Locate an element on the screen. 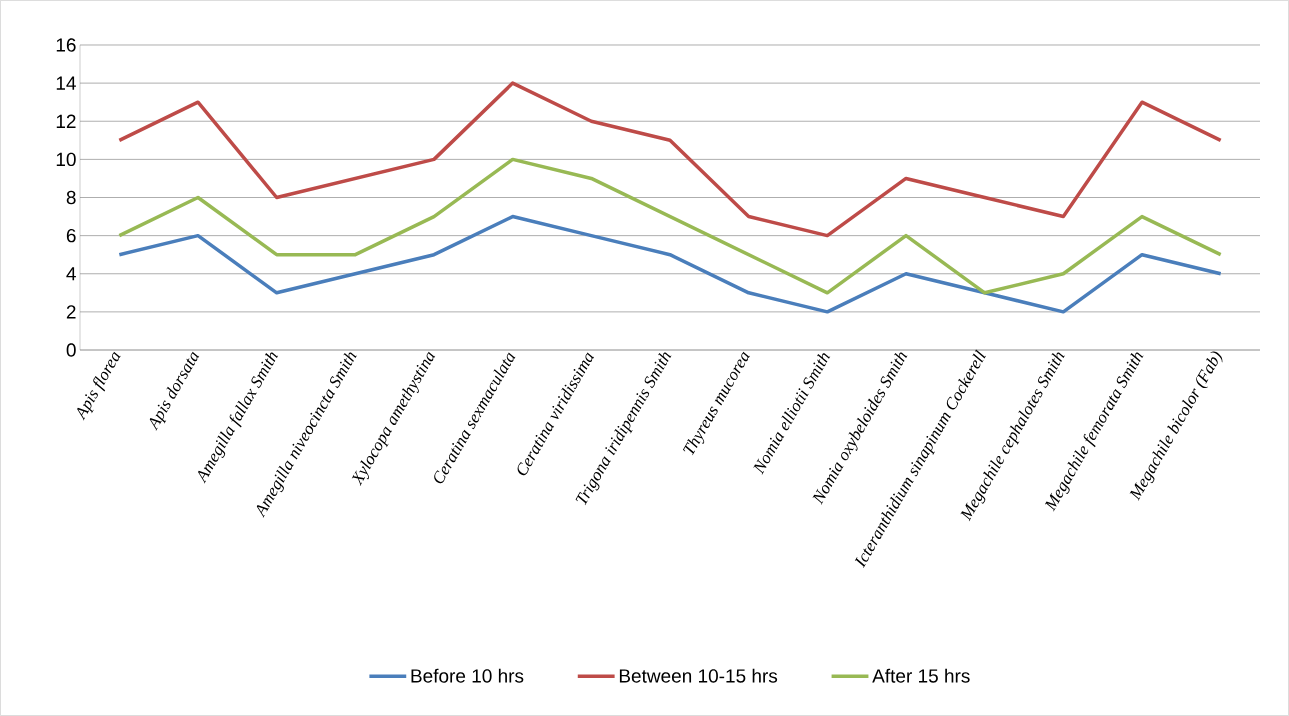 The height and width of the screenshot is (716, 1289). y-tick-label: 0 is located at coordinates (71, 350).